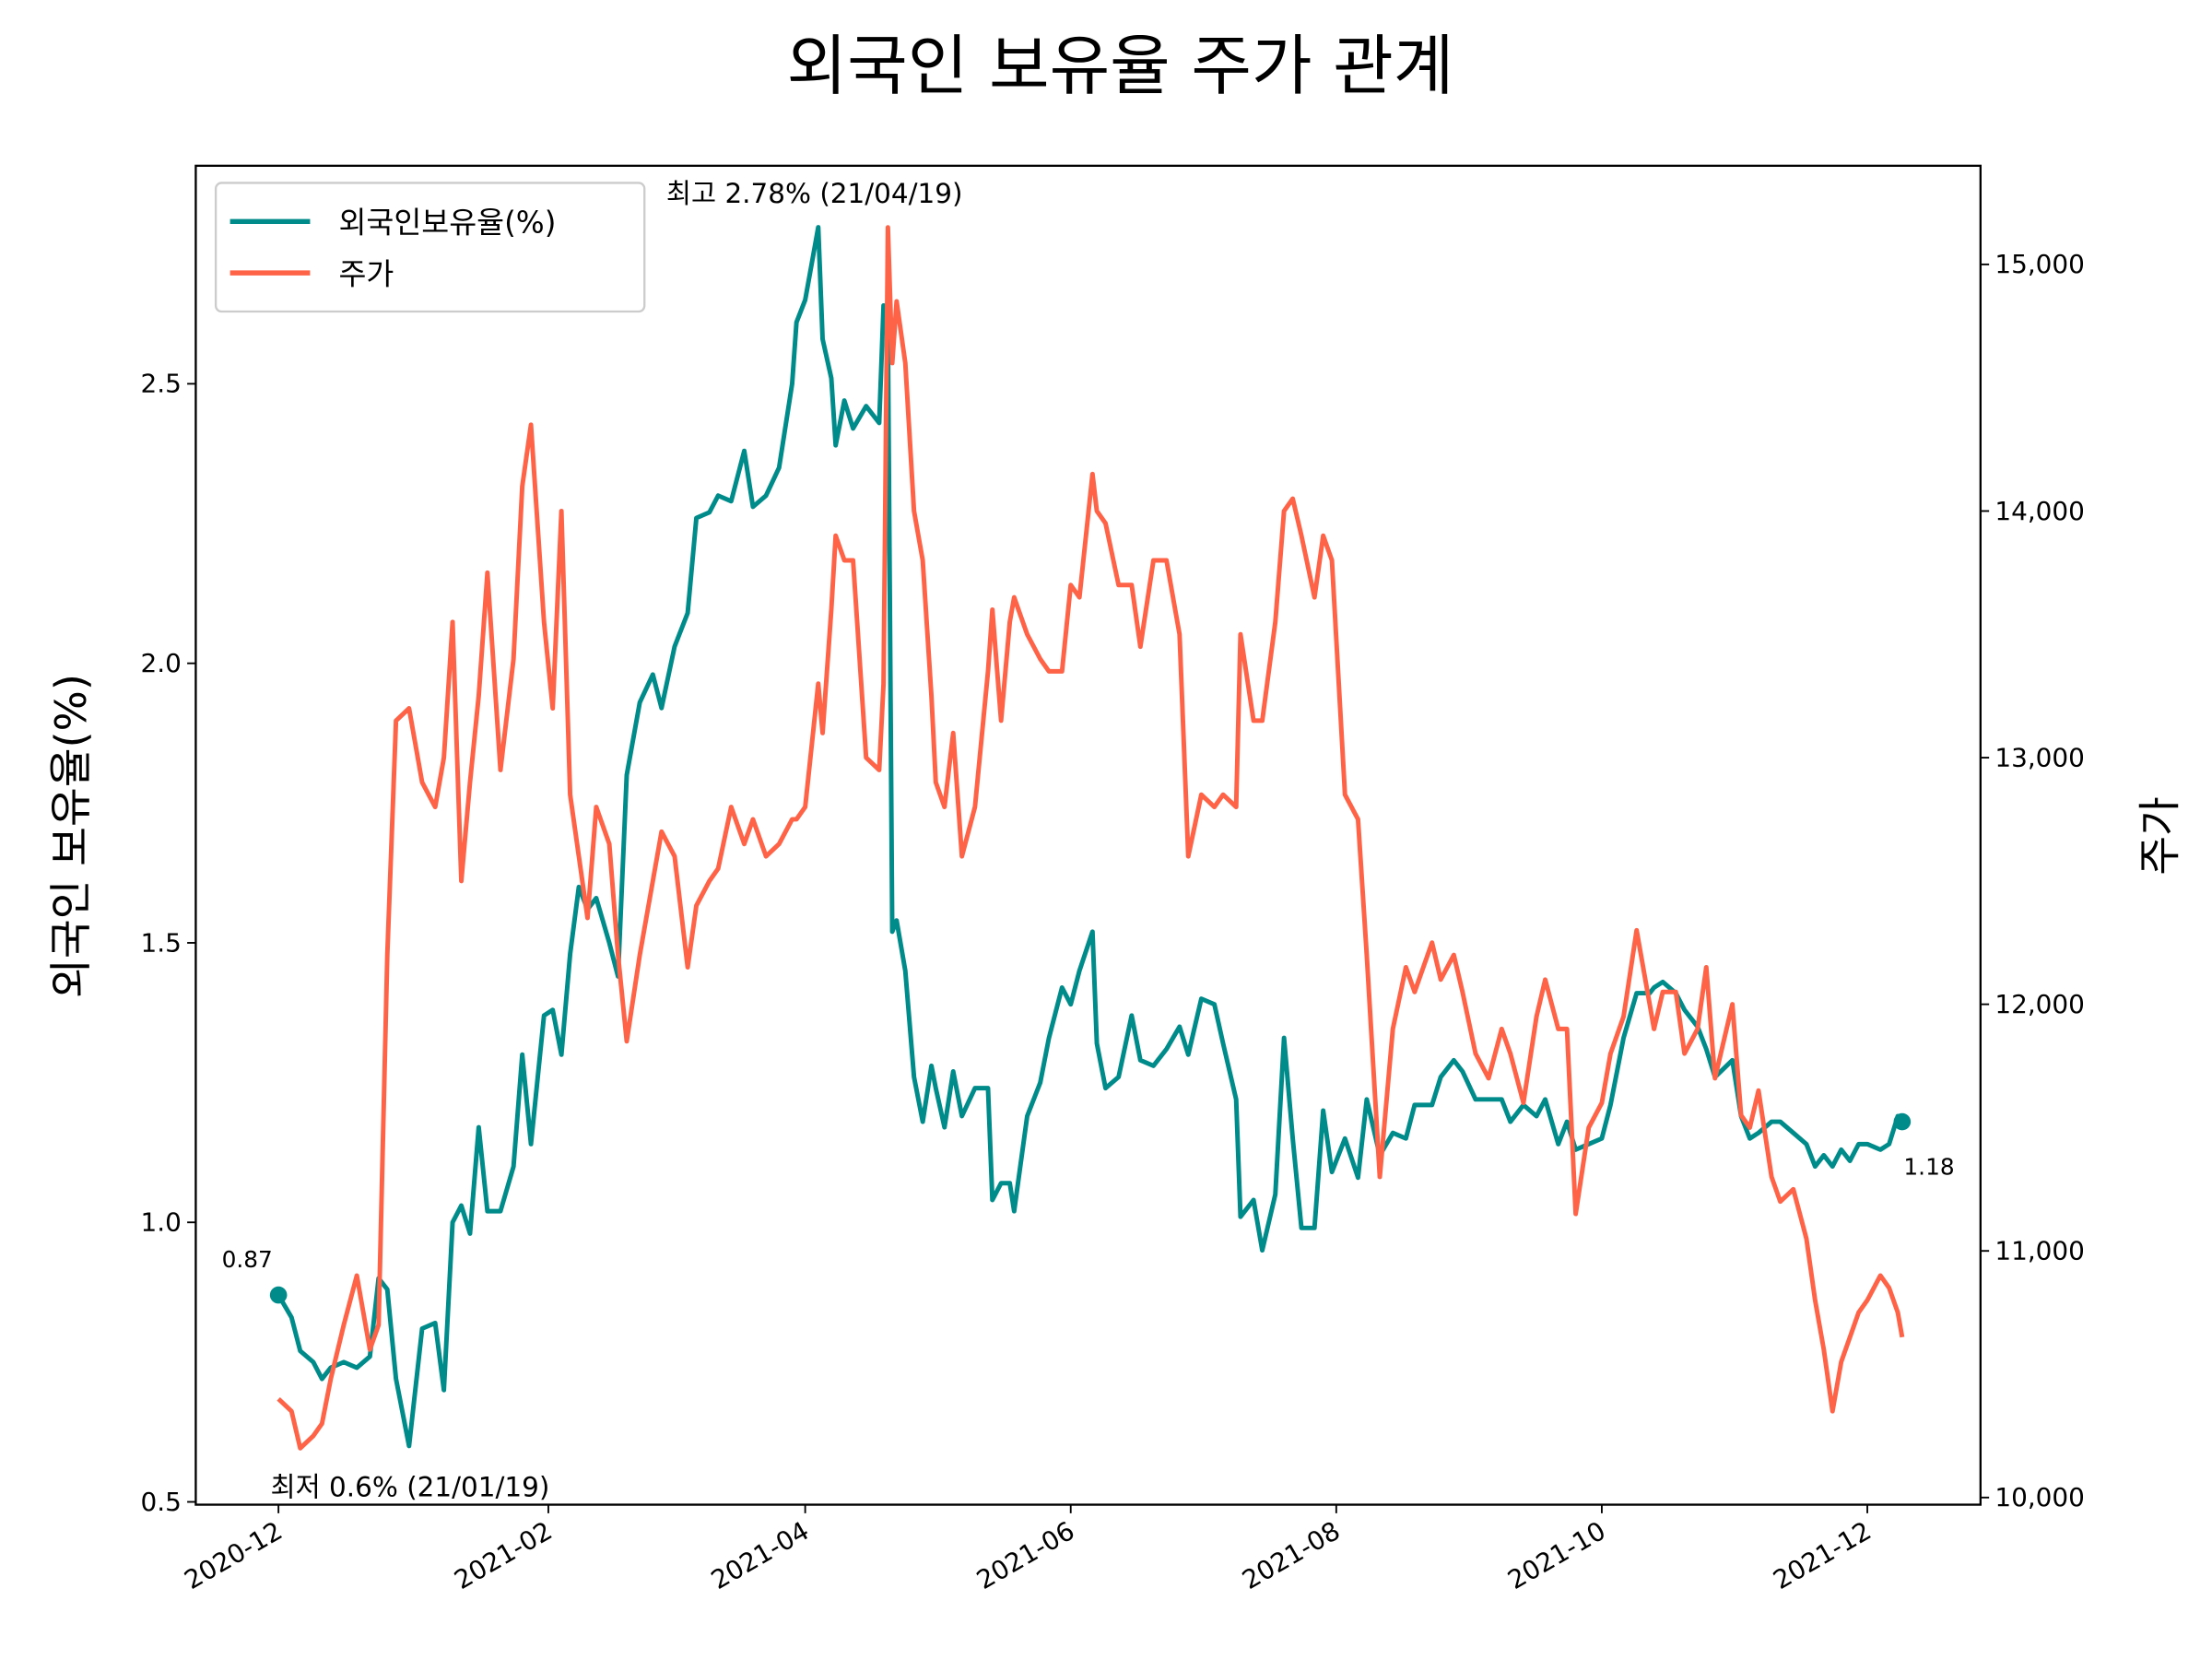 The image size is (2212, 1659). What do you see at coordinates (2039, 1004) in the screenshot?
I see `y2-tick-label: 12,000` at bounding box center [2039, 1004].